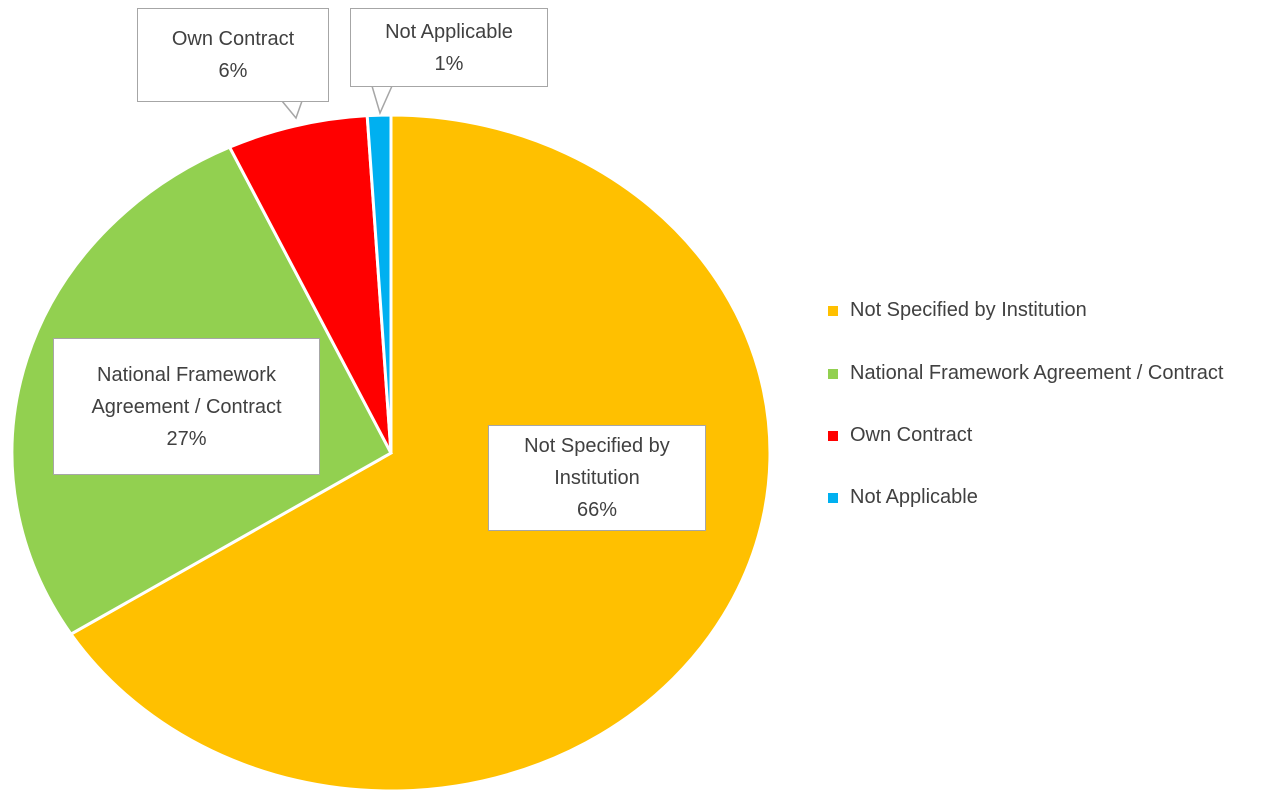  I want to click on data-label-category: Own Contract, so click(233, 39).